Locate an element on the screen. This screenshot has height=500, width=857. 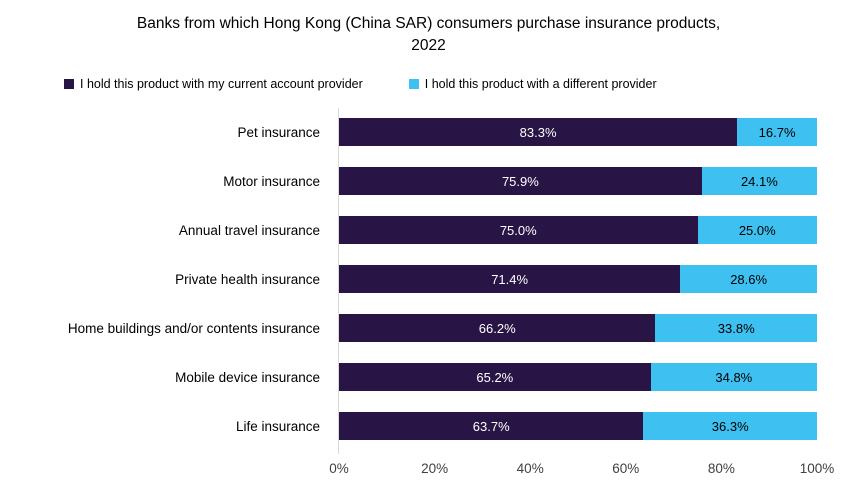
bar-row: Mobile device insurance 65.2% 34.8% is located at coordinates (428, 377).